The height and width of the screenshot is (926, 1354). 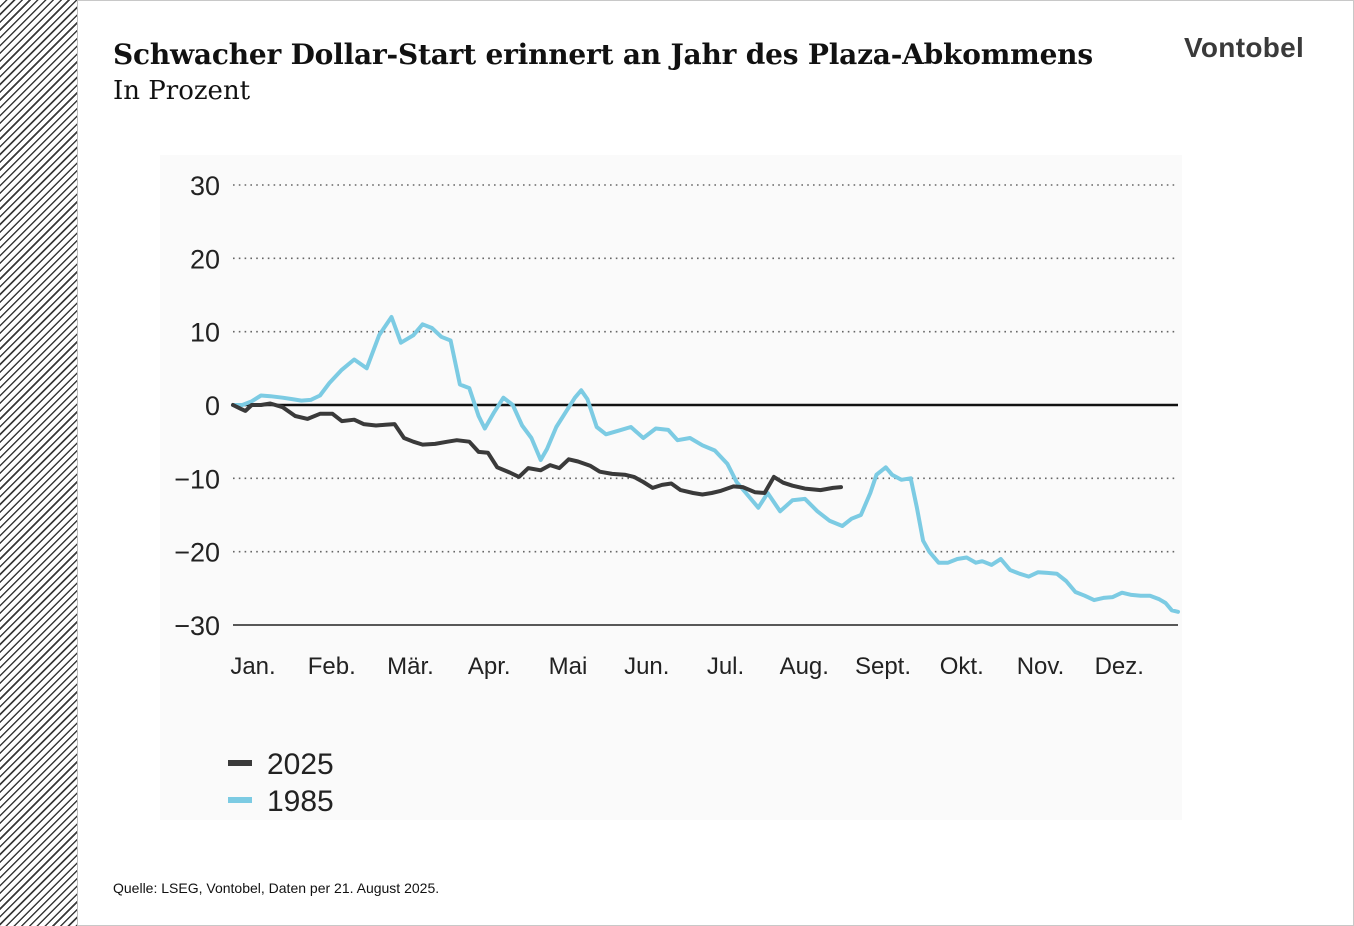 What do you see at coordinates (489, 666) in the screenshot?
I see `x-tick-label: Apr.` at bounding box center [489, 666].